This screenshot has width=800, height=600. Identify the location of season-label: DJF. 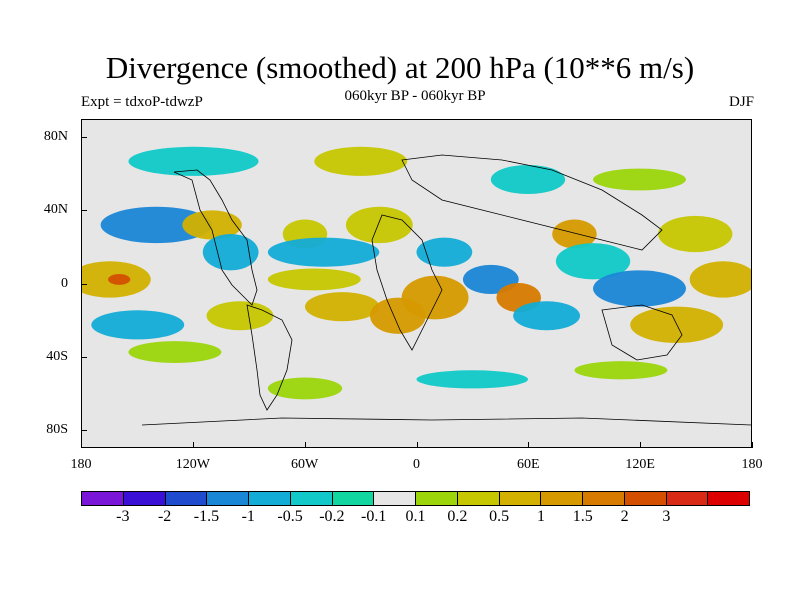
(741, 102).